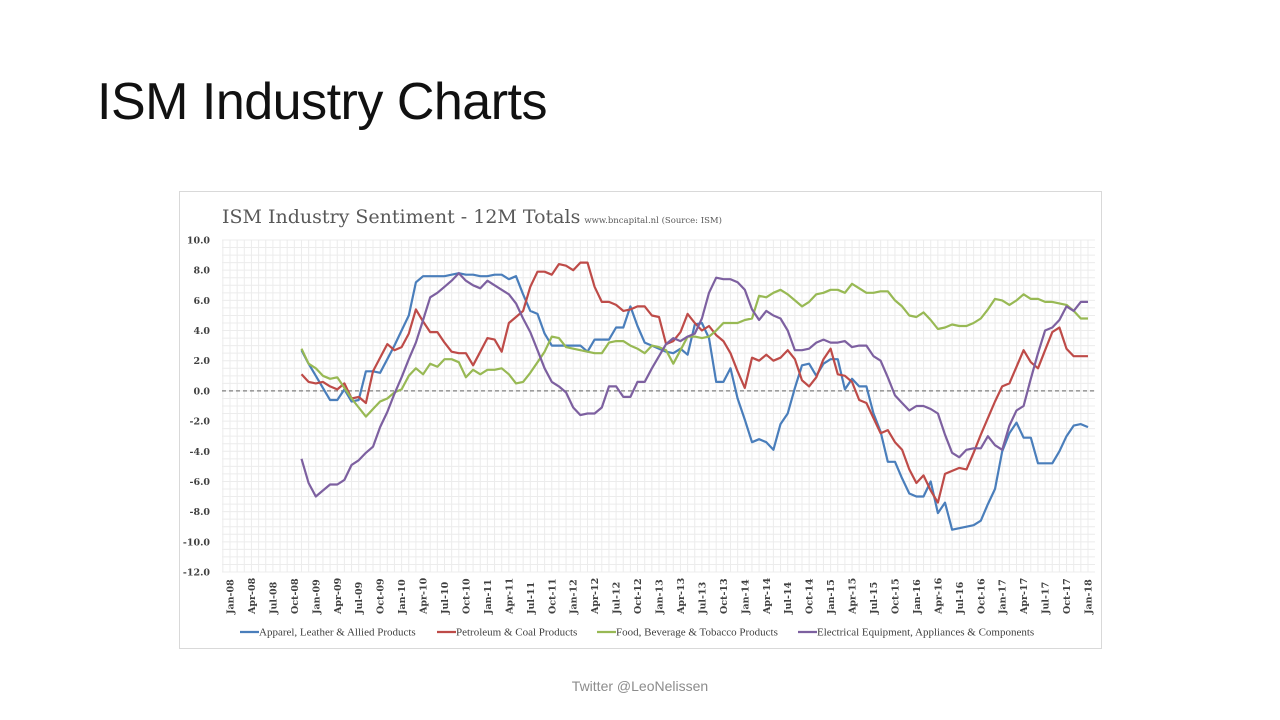  Describe the element at coordinates (697, 633) in the screenshot. I see `legend-entry: Food, Beverage & Tobacco Products` at that location.